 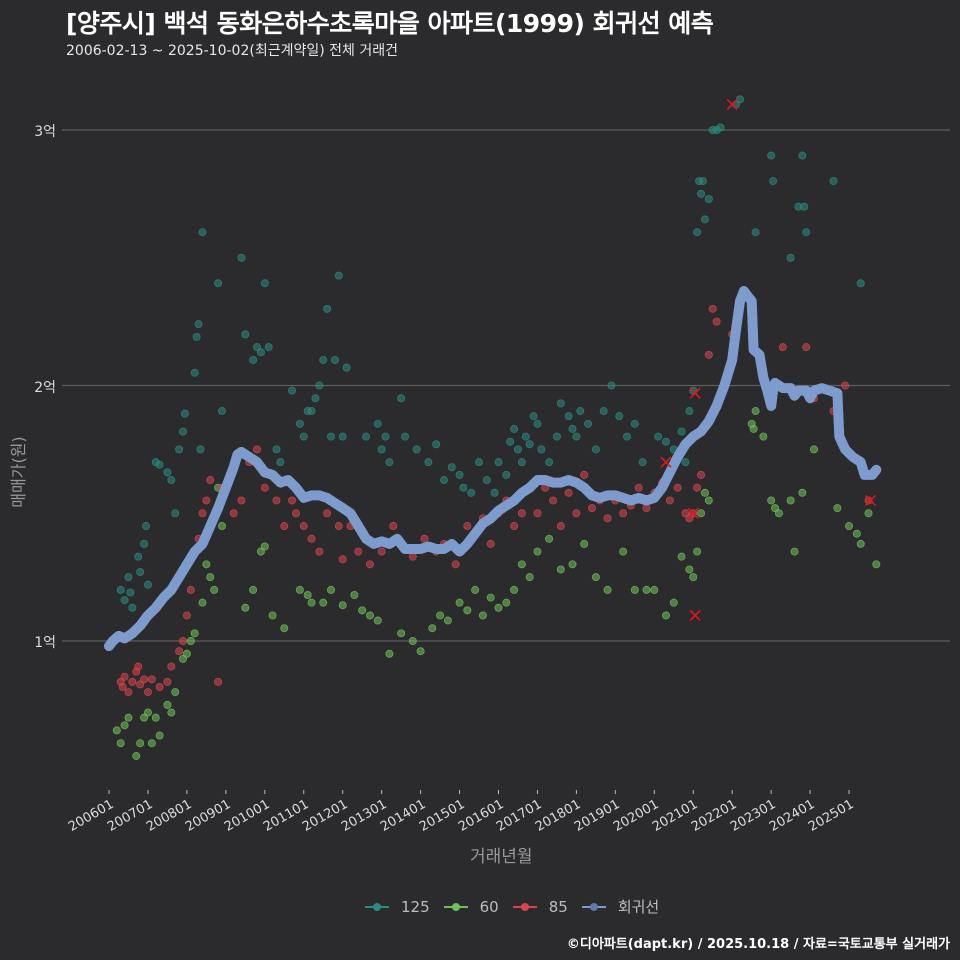 What do you see at coordinates (479, 792) in the screenshot?
I see `x-tick-marks` at bounding box center [479, 792].